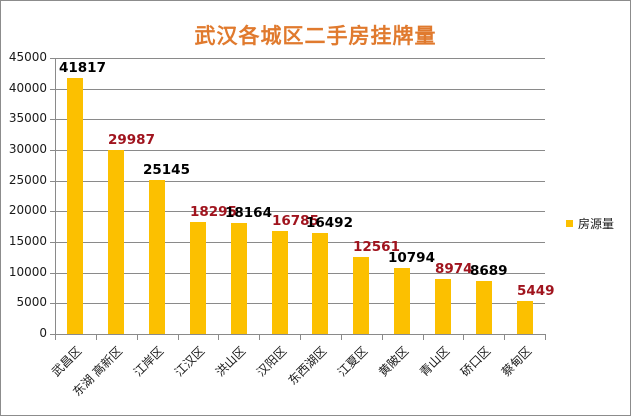 The image size is (631, 416). What do you see at coordinates (315, 36) in the screenshot?
I see `chart-title: 武汉各城区二手房挂牌量` at bounding box center [315, 36].